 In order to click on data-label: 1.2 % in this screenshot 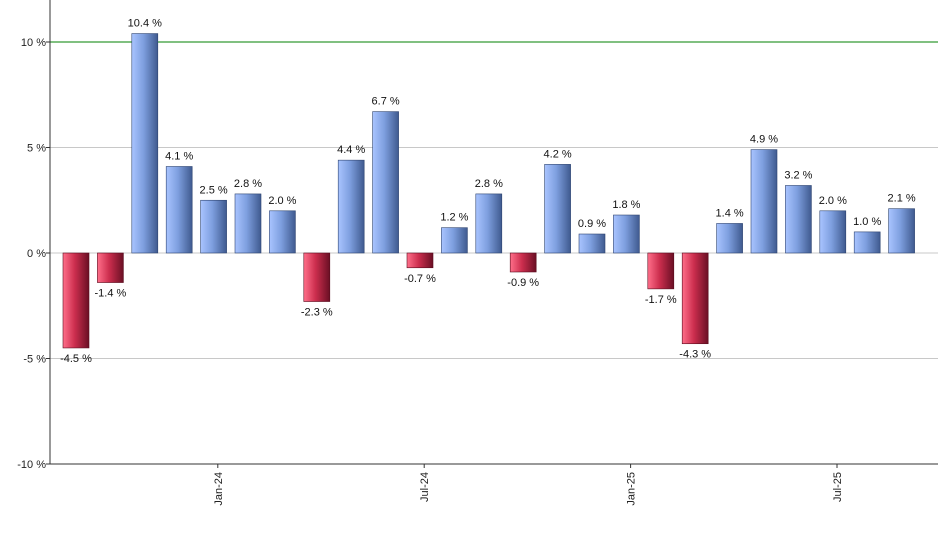, I will do `click(454, 218)`.